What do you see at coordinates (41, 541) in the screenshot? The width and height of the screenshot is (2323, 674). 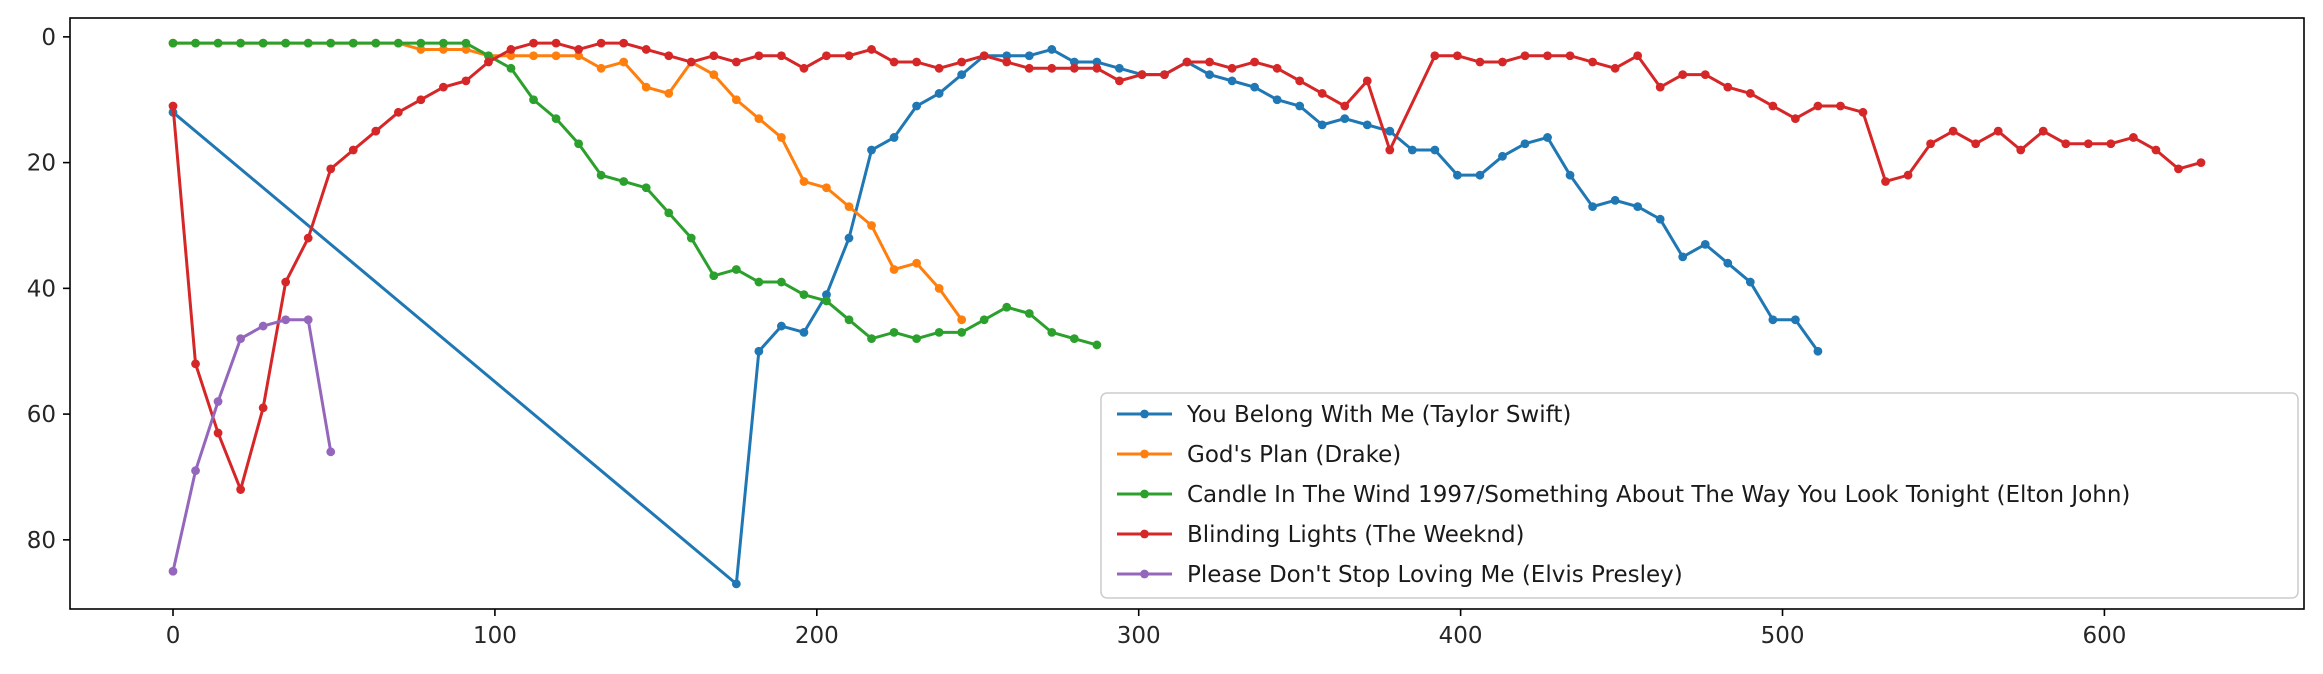 I see `y-tick-label: 80` at bounding box center [41, 541].